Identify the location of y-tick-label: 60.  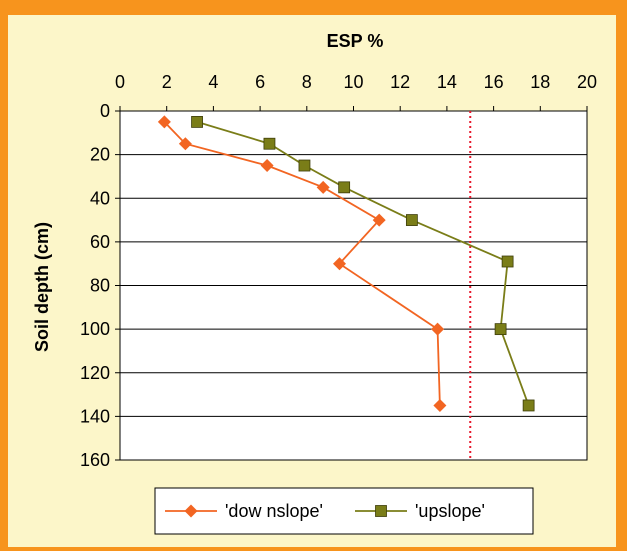
(100, 242).